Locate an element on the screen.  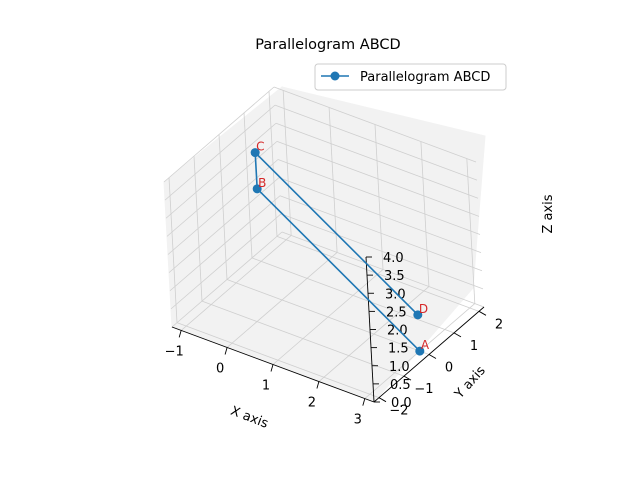
y-tick-label: 0 is located at coordinates (449, 368).